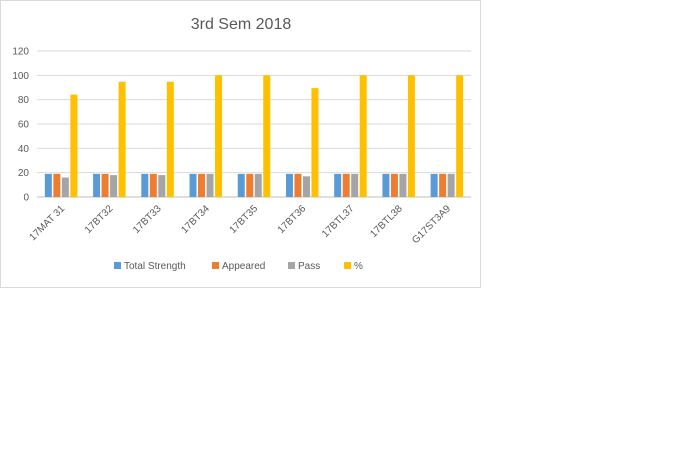  I want to click on y-tick-label: 20, so click(24, 173).